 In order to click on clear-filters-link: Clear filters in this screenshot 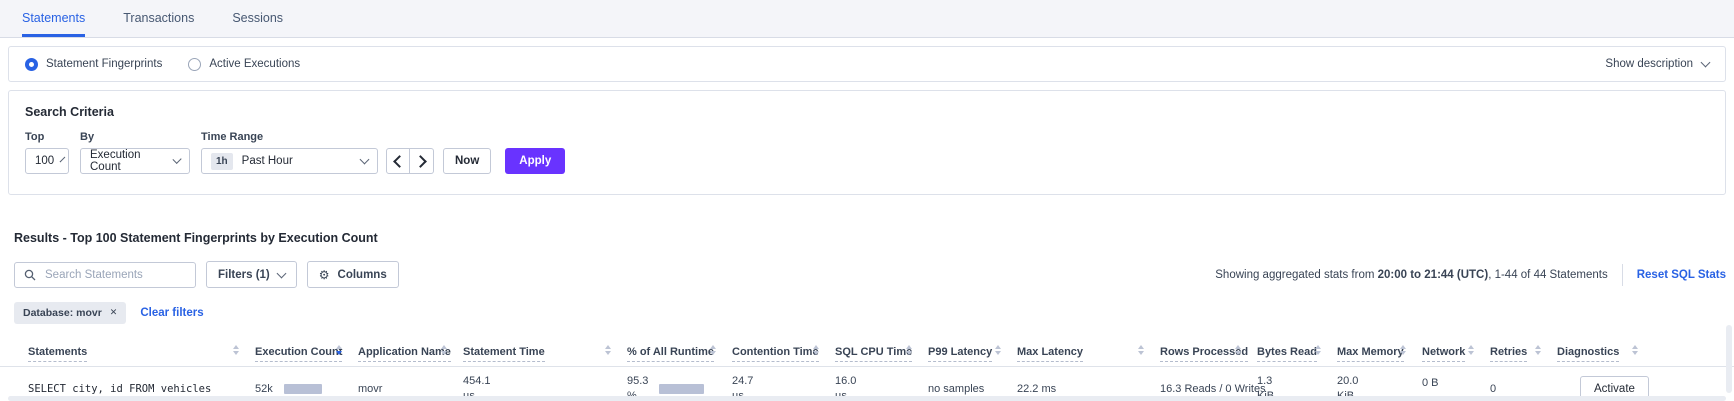, I will do `click(172, 313)`.